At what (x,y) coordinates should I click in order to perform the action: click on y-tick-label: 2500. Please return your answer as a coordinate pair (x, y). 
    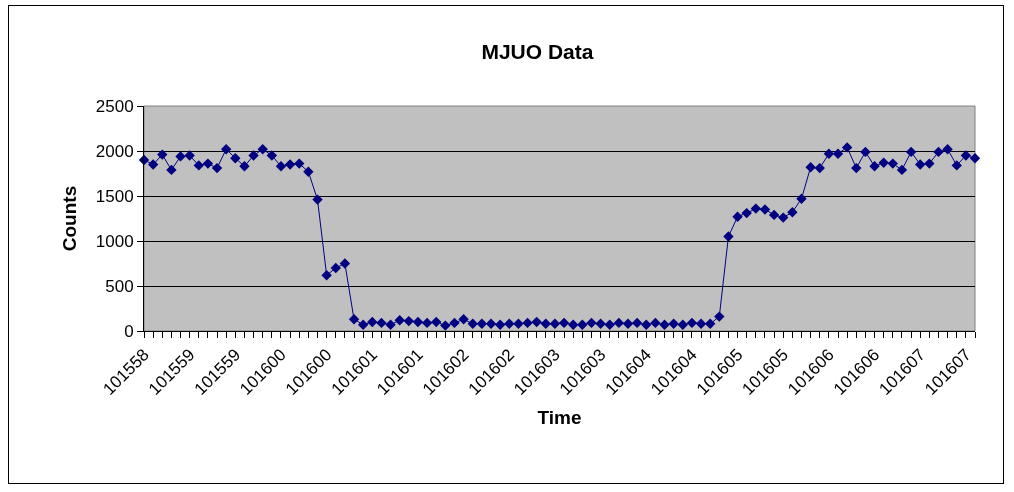
    Looking at the image, I should click on (114, 106).